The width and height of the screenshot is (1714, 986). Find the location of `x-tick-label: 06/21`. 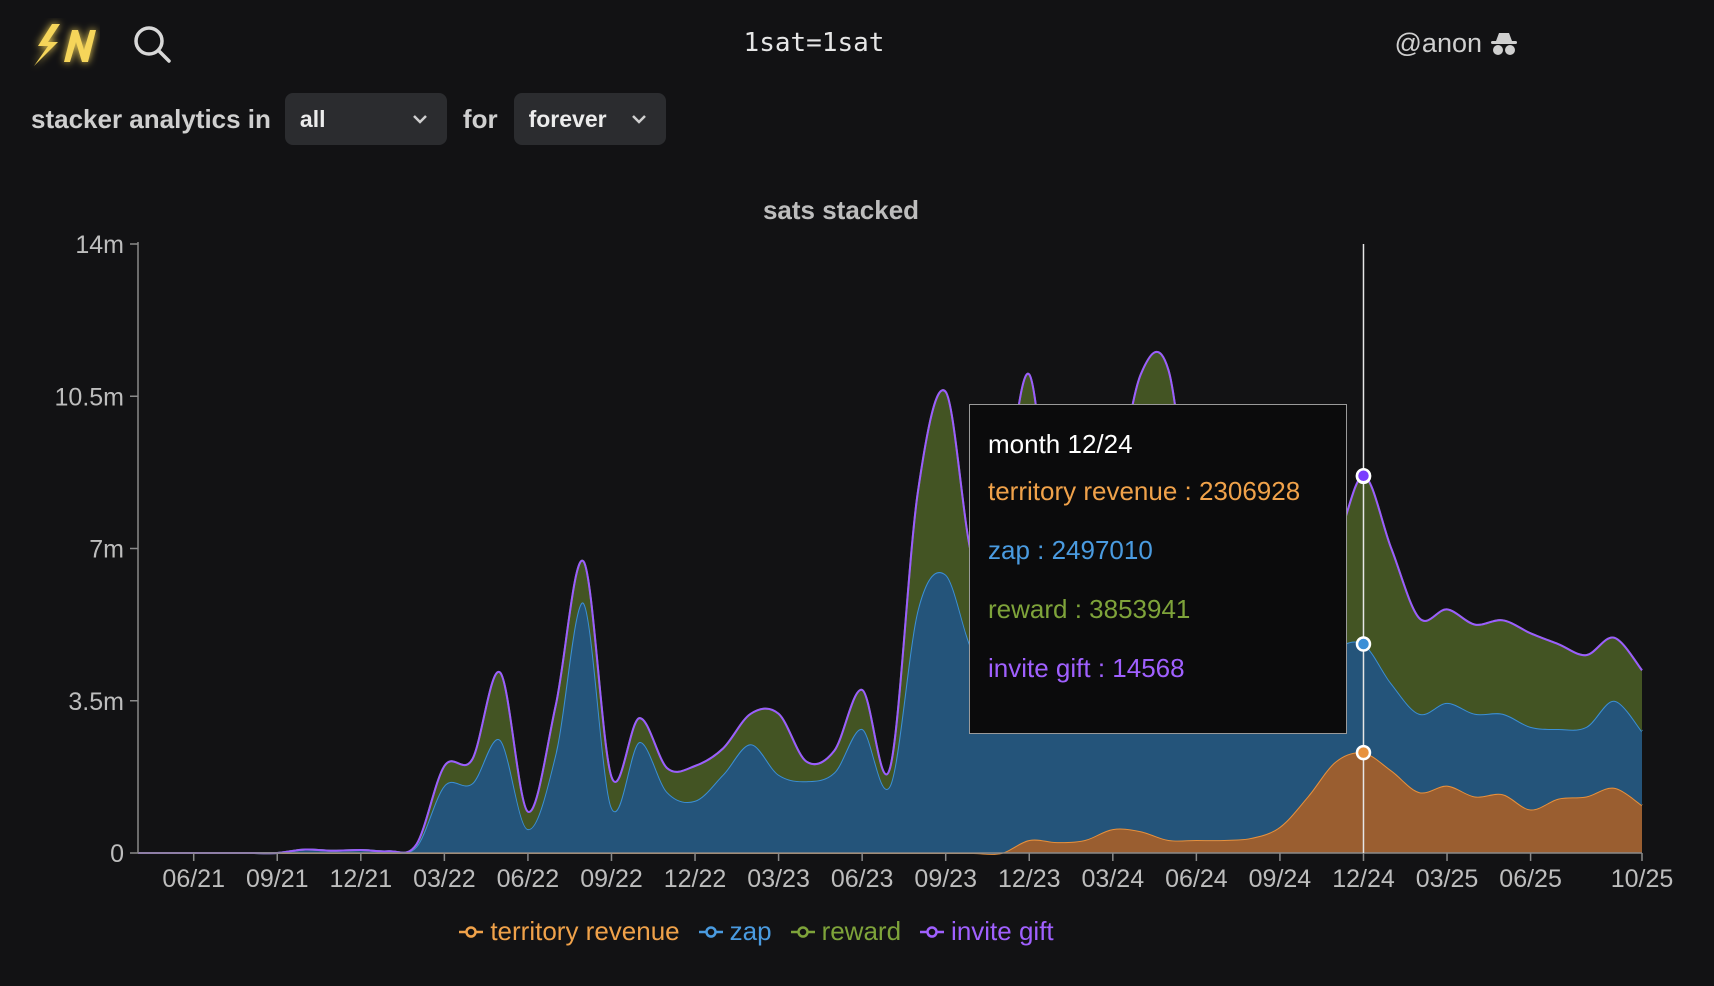

x-tick-label: 06/21 is located at coordinates (193, 879).